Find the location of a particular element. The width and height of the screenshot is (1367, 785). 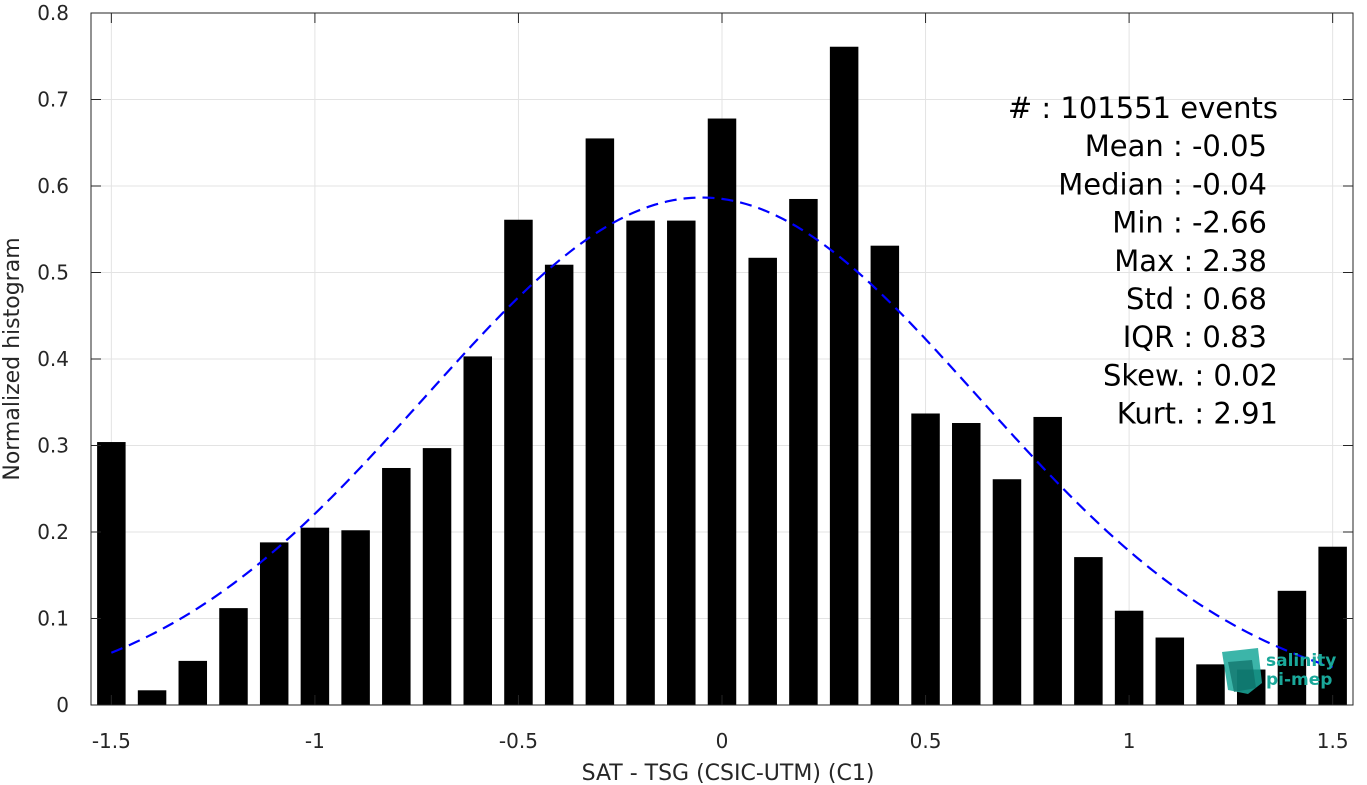

stat-max: Max : 2.38 is located at coordinates (1190, 261).